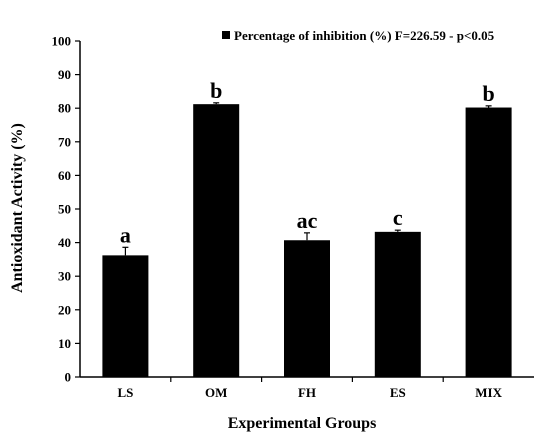  What do you see at coordinates (62, 41) in the screenshot?
I see `y-tick-label: 100` at bounding box center [62, 41].